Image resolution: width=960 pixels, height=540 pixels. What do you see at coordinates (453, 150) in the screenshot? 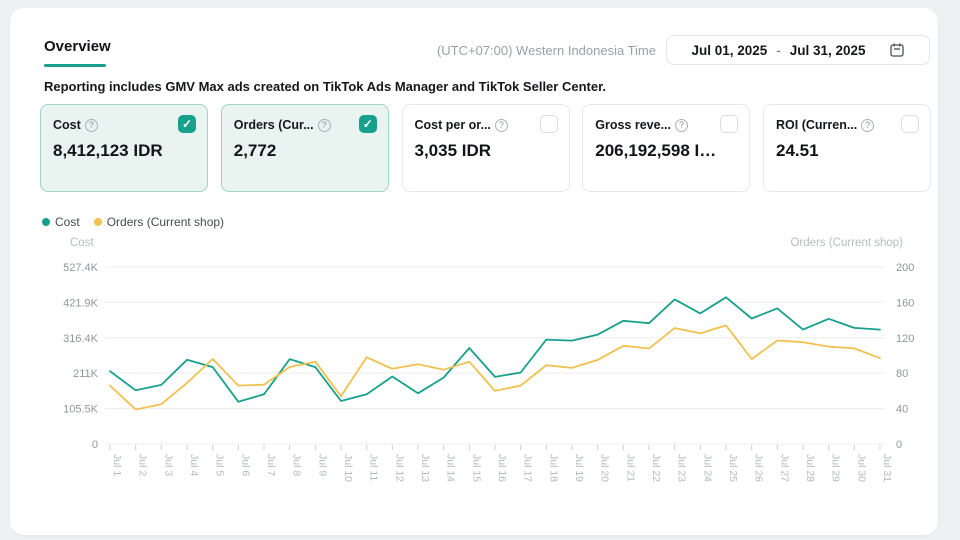
I see `metric-value: 3,035 IDR` at bounding box center [453, 150].